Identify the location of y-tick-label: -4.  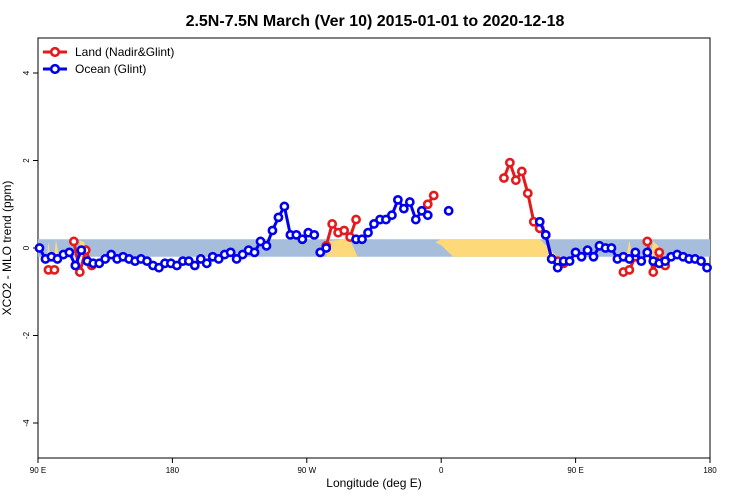
(26, 423).